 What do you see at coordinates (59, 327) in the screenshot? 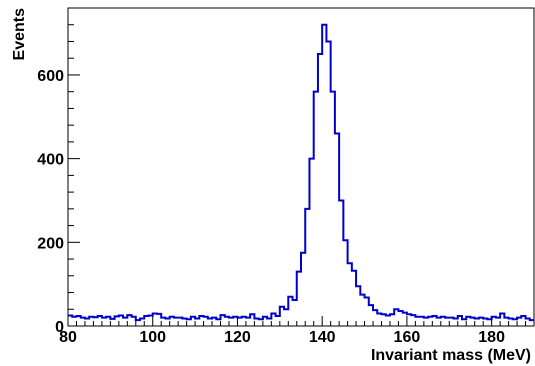
I see `y-tick-label: 0` at bounding box center [59, 327].